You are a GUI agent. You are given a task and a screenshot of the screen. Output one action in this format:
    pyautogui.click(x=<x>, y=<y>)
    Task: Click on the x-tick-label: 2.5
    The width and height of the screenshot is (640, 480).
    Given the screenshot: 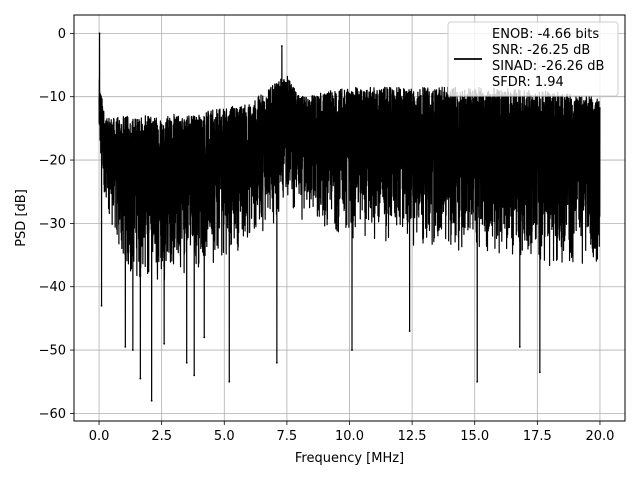 What is the action you would take?
    pyautogui.click(x=161, y=436)
    